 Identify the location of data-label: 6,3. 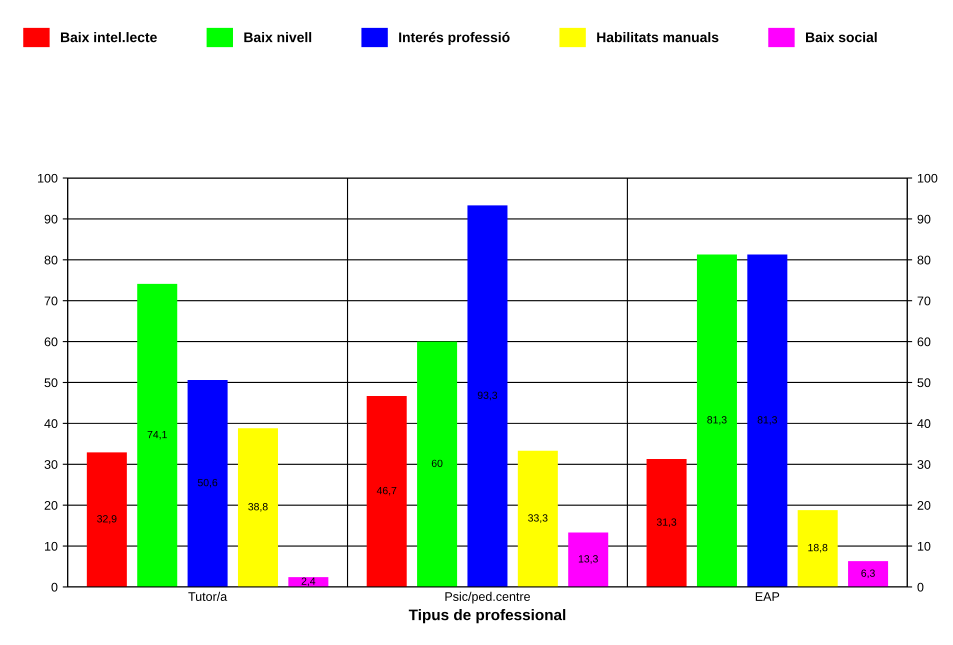
(868, 573).